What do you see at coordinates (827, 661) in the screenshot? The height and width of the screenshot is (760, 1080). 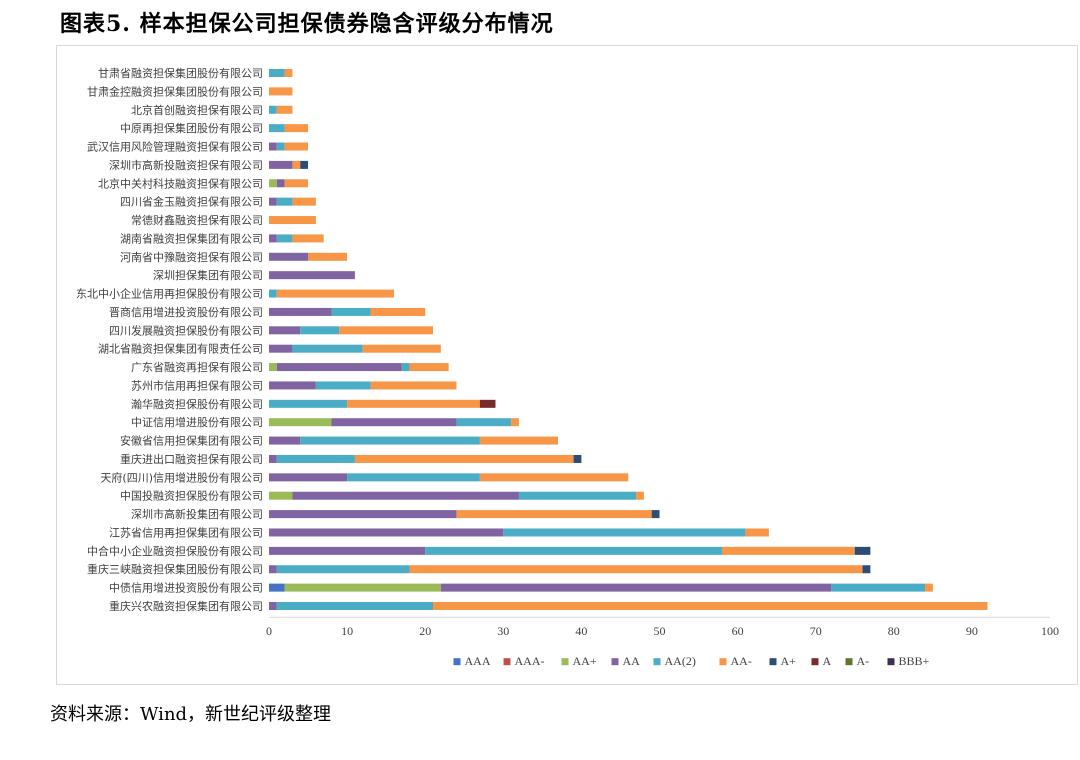 I see `legend-label: A` at bounding box center [827, 661].